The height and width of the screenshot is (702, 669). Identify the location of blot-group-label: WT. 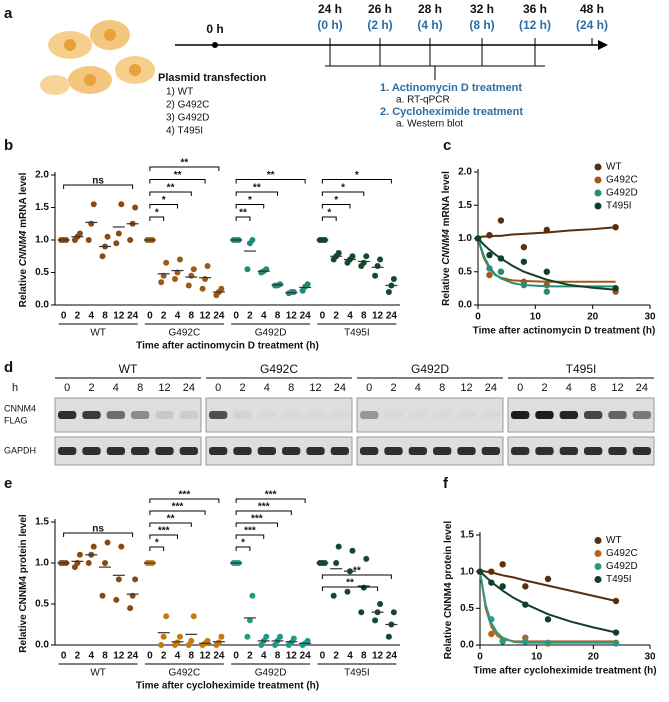
(128, 369).